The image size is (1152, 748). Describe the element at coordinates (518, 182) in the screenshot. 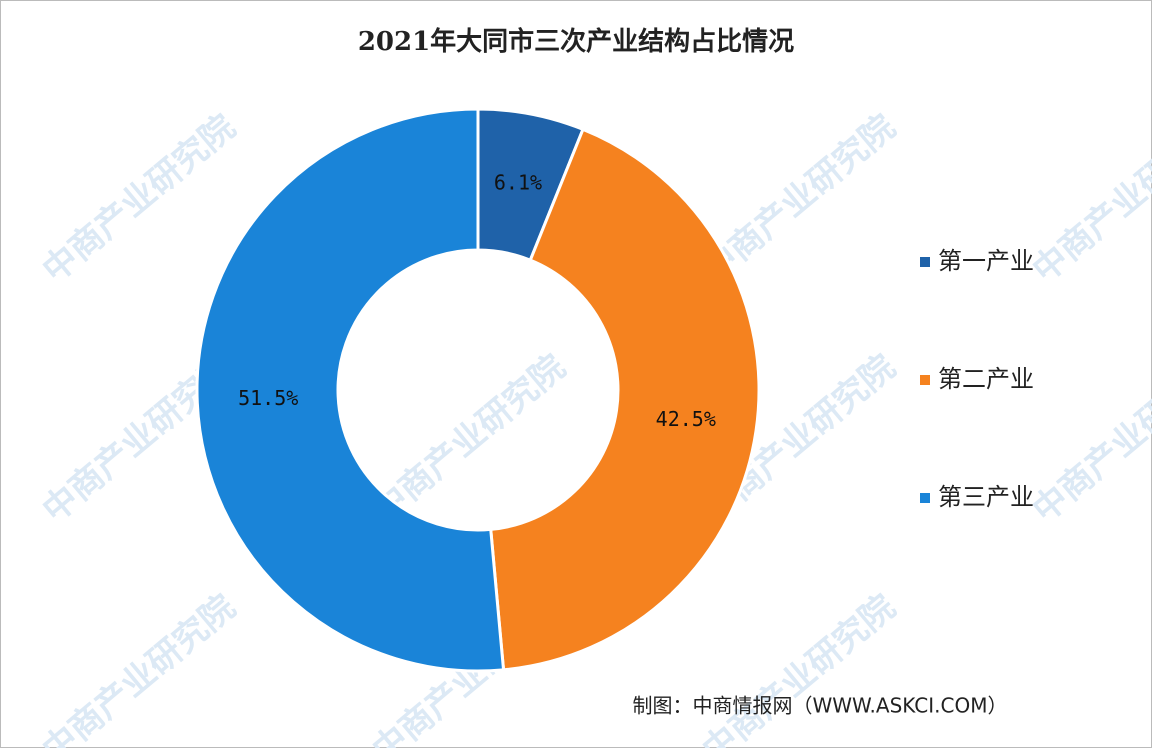

I see `data-label: 6.1%` at that location.